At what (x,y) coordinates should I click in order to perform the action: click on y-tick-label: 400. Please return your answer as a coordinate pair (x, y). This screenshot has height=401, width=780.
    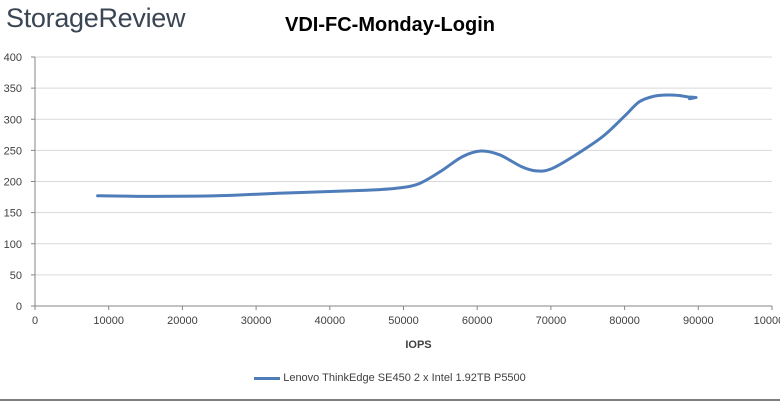
    Looking at the image, I should click on (13, 58).